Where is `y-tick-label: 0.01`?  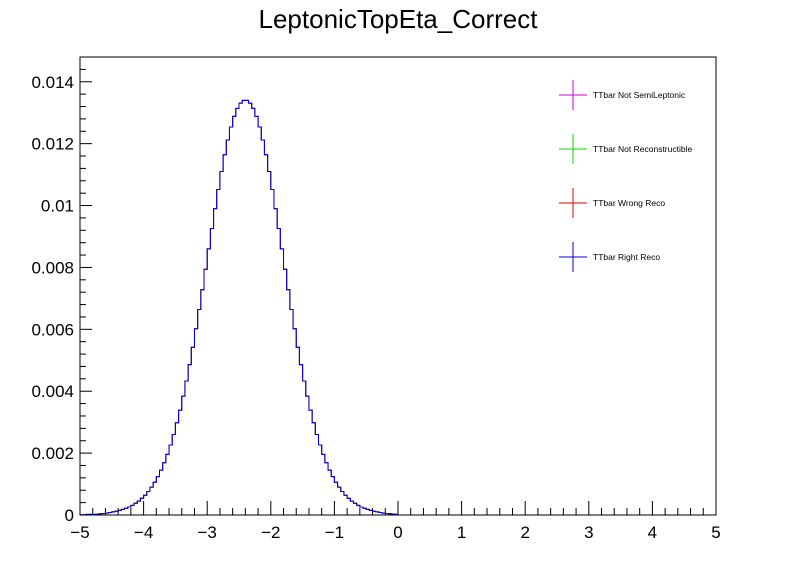
y-tick-label: 0.01 is located at coordinates (57, 206).